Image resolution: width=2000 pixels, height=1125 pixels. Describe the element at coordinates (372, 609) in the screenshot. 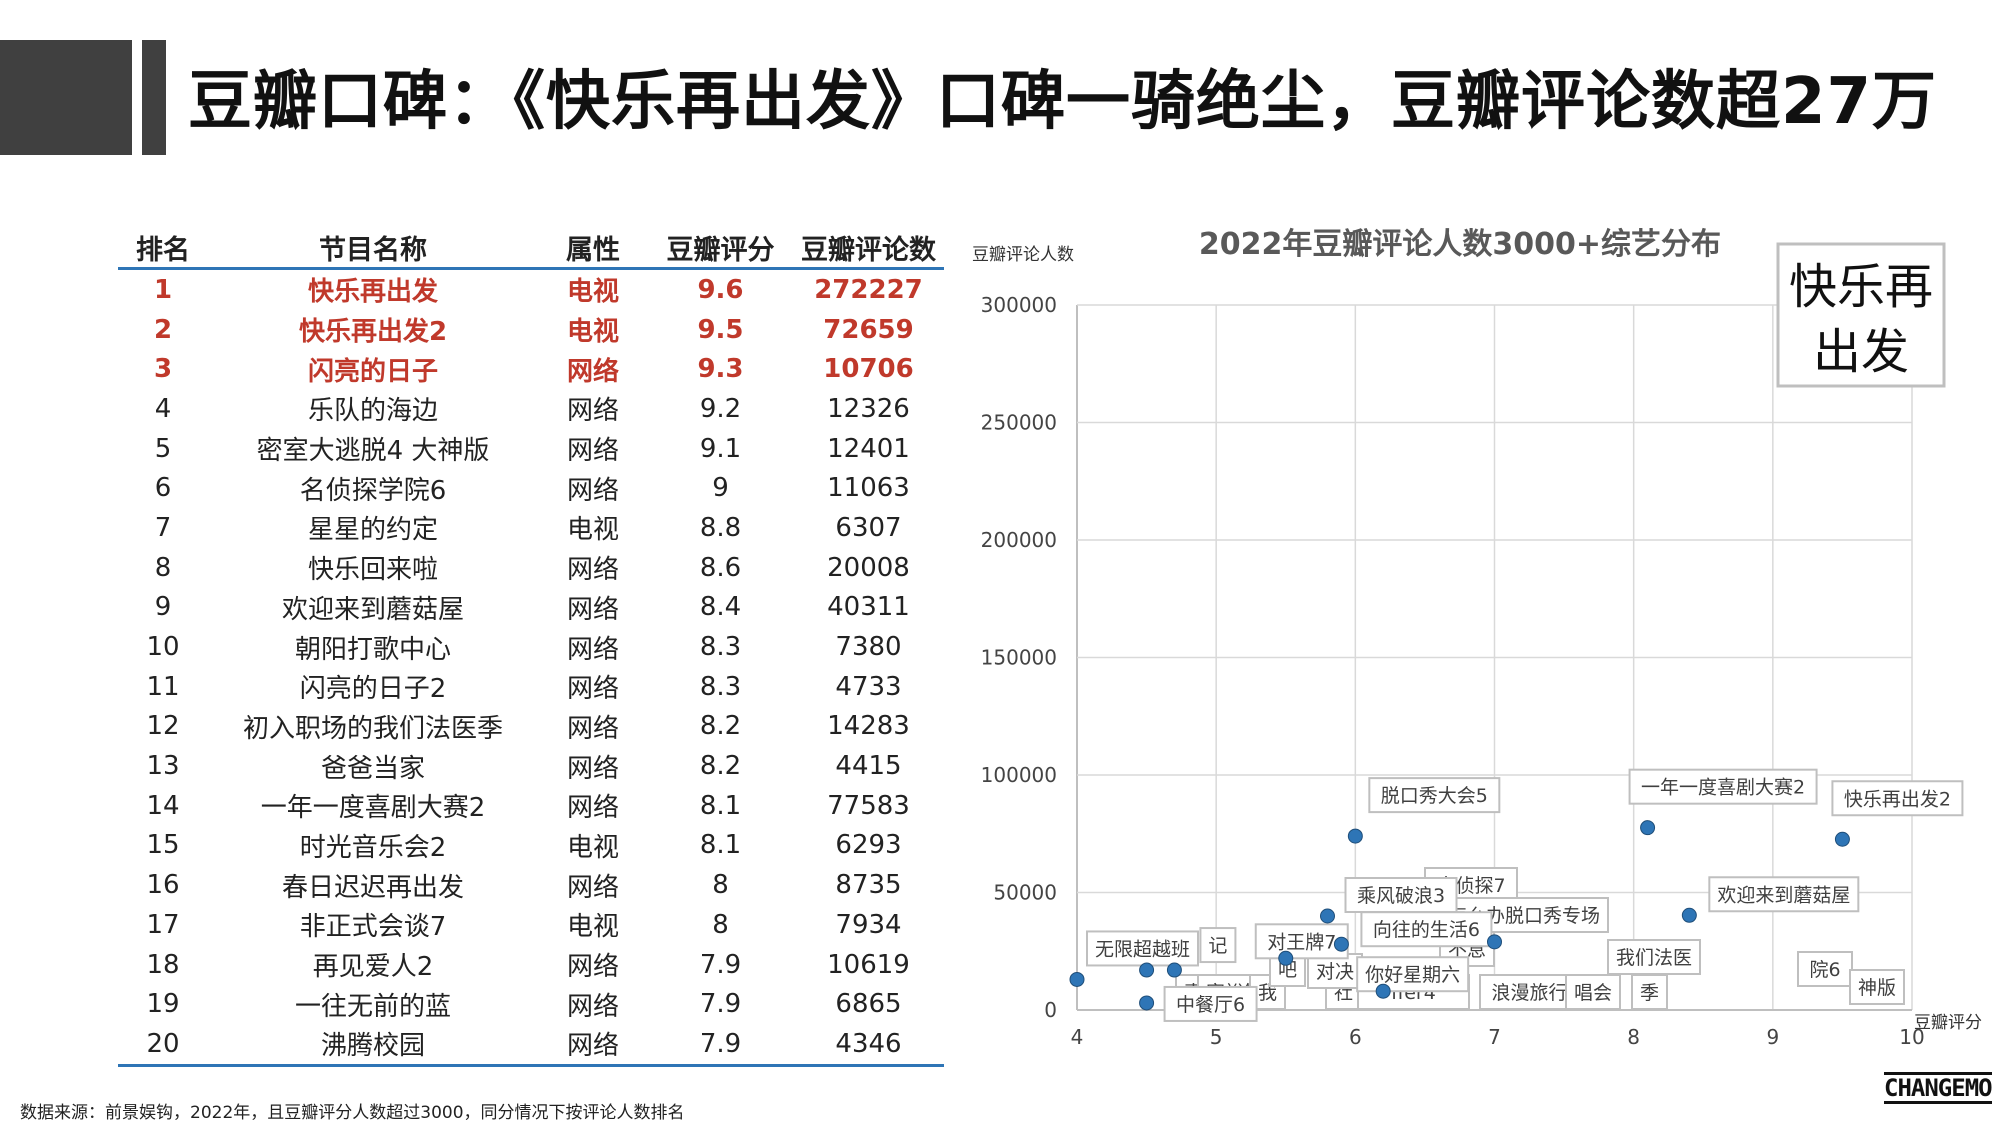

I see `cell-name: 欢迎来到蘑菇屋` at that location.